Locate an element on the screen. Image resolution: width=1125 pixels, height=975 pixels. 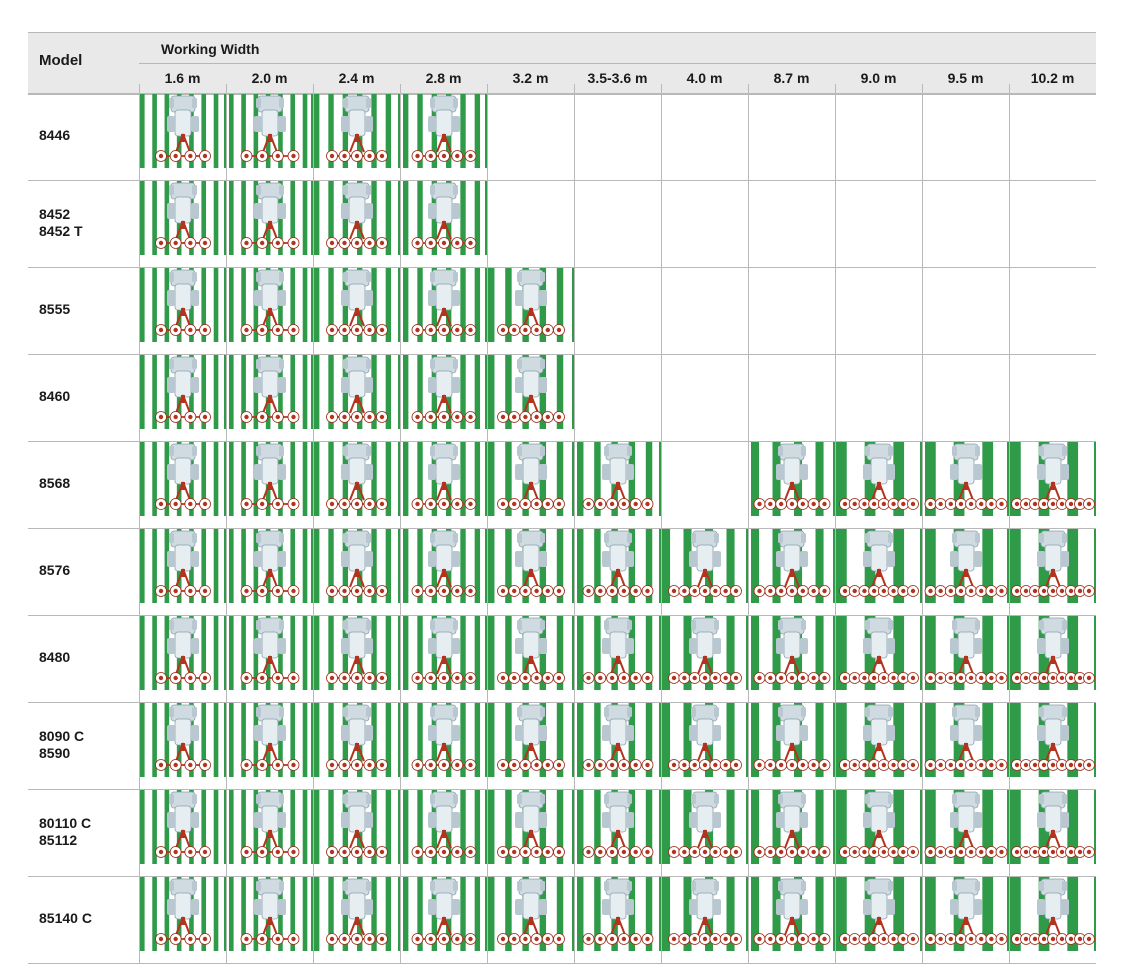
width-column-header: 1.6 m is located at coordinates (182, 78).